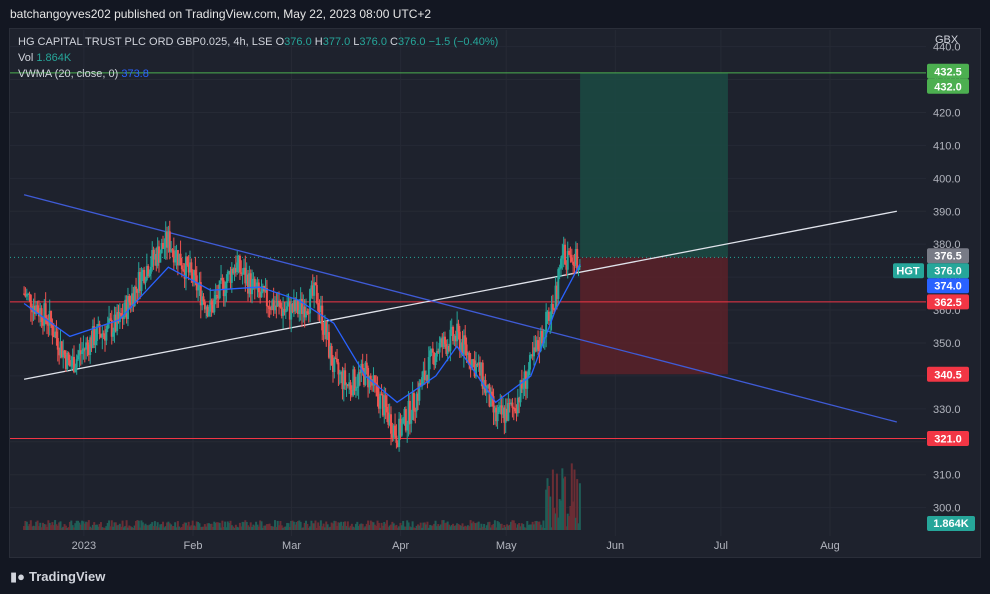 The width and height of the screenshot is (990, 594). Describe the element at coordinates (411, 42) in the screenshot. I see `close-value: 376.0` at that location.